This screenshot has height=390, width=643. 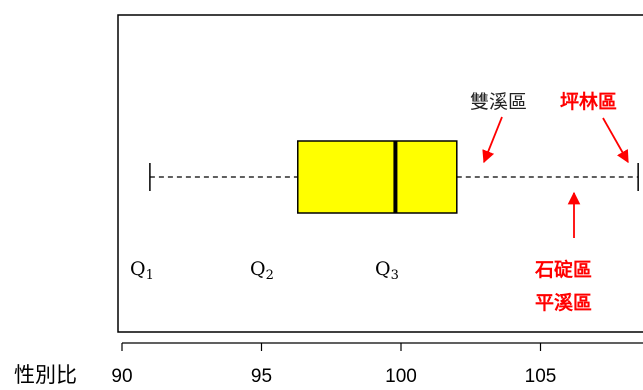 I want to click on annotation-shiding: 石碇區, so click(x=563, y=269).